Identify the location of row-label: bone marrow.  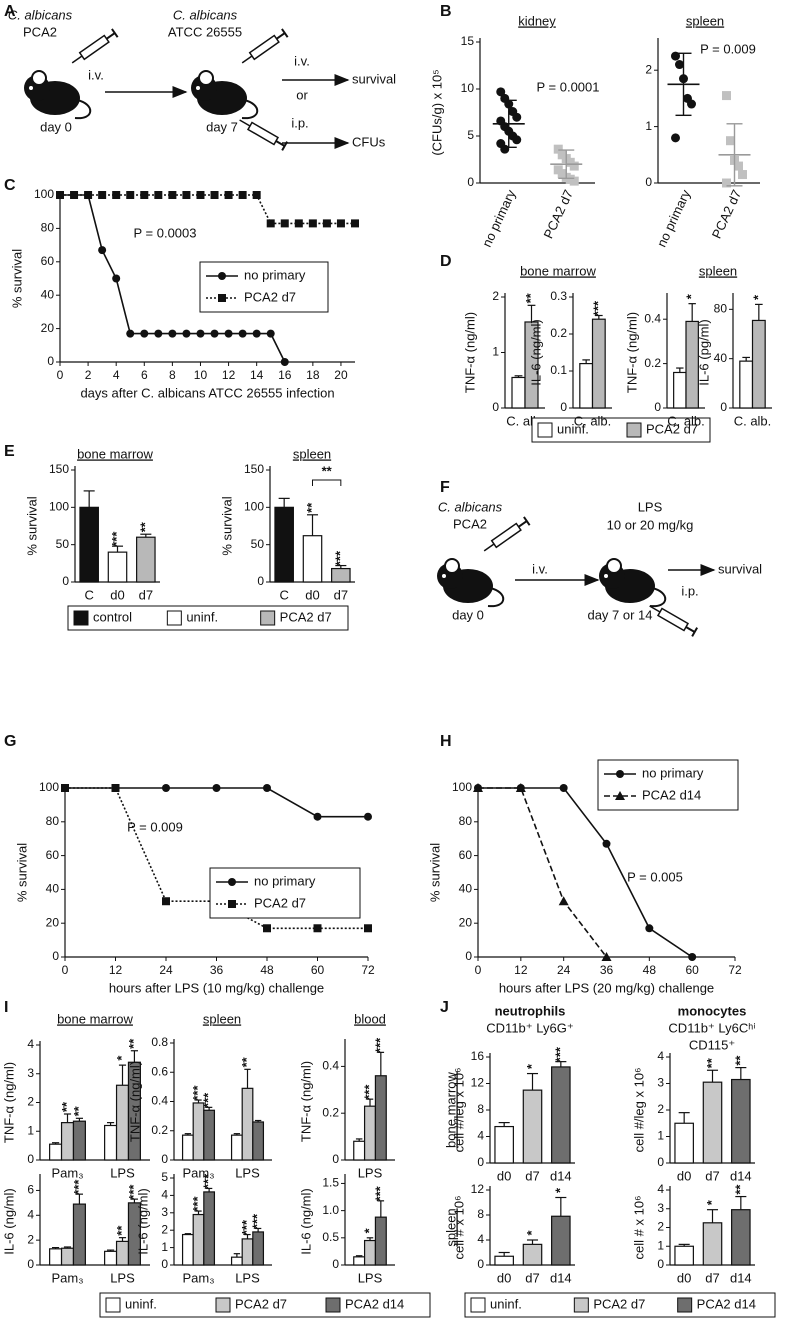
(450, 1109).